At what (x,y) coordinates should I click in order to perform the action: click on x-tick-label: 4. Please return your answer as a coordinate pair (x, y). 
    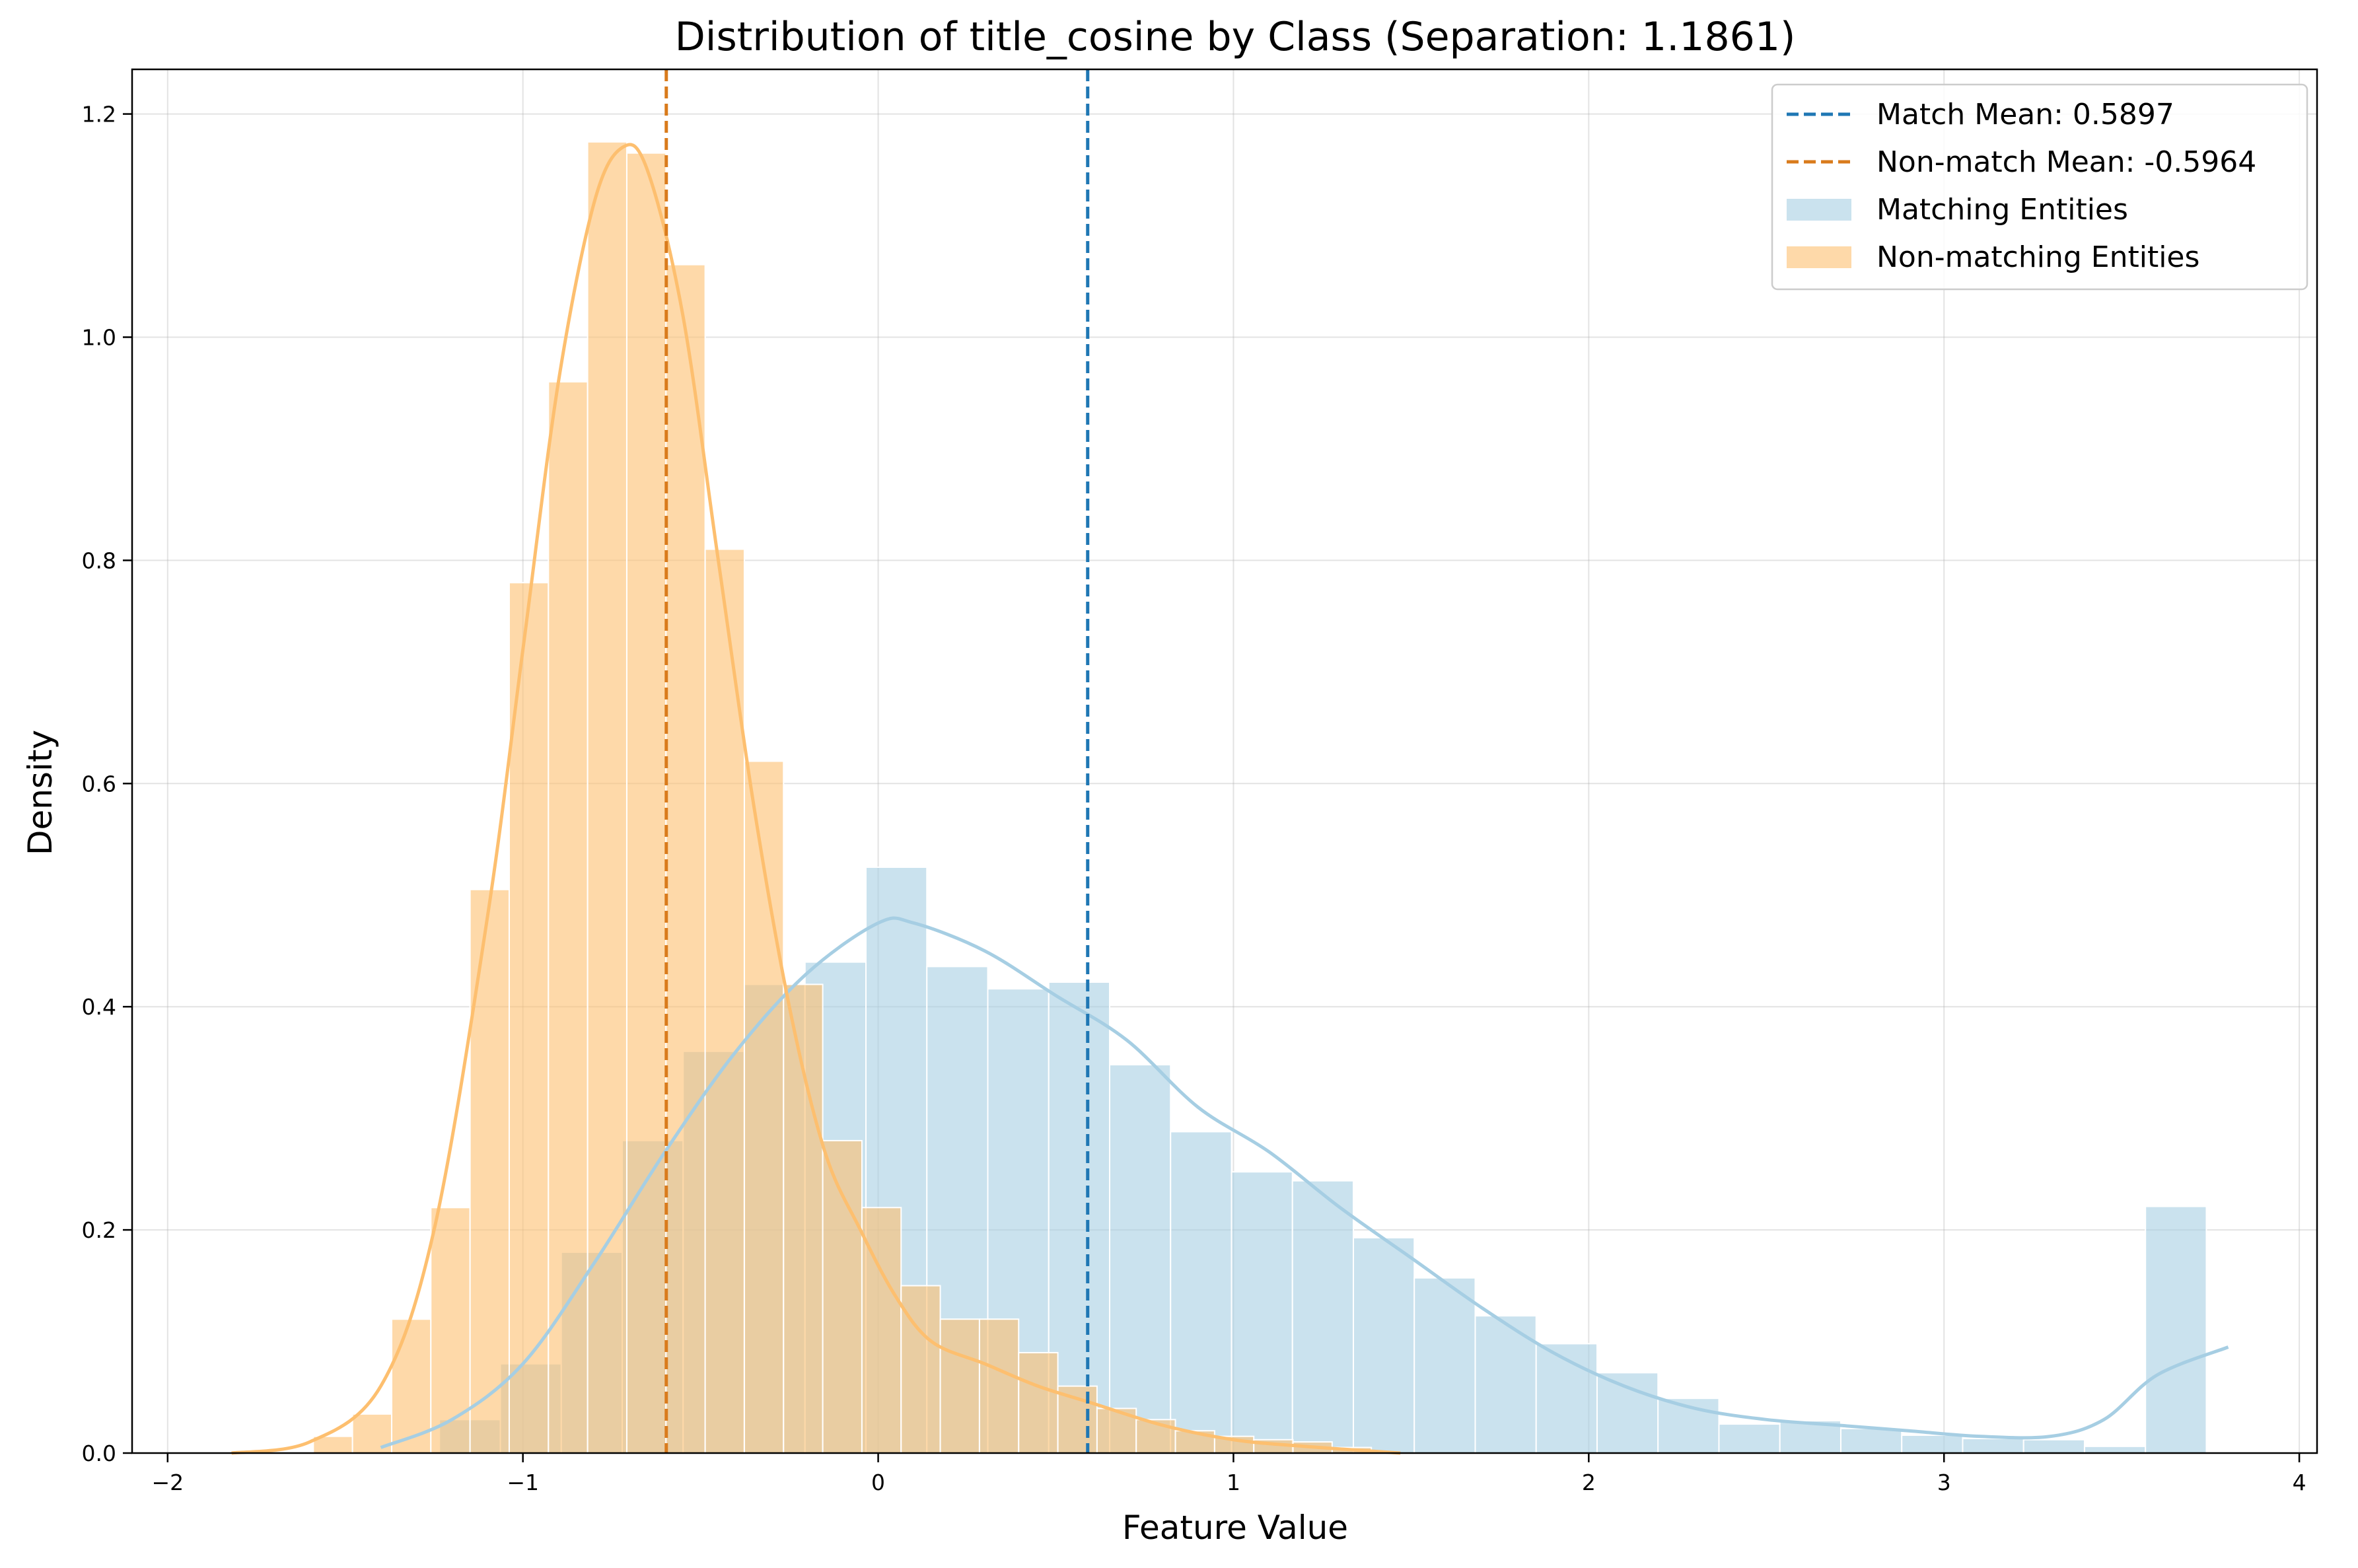
    Looking at the image, I should click on (2299, 1482).